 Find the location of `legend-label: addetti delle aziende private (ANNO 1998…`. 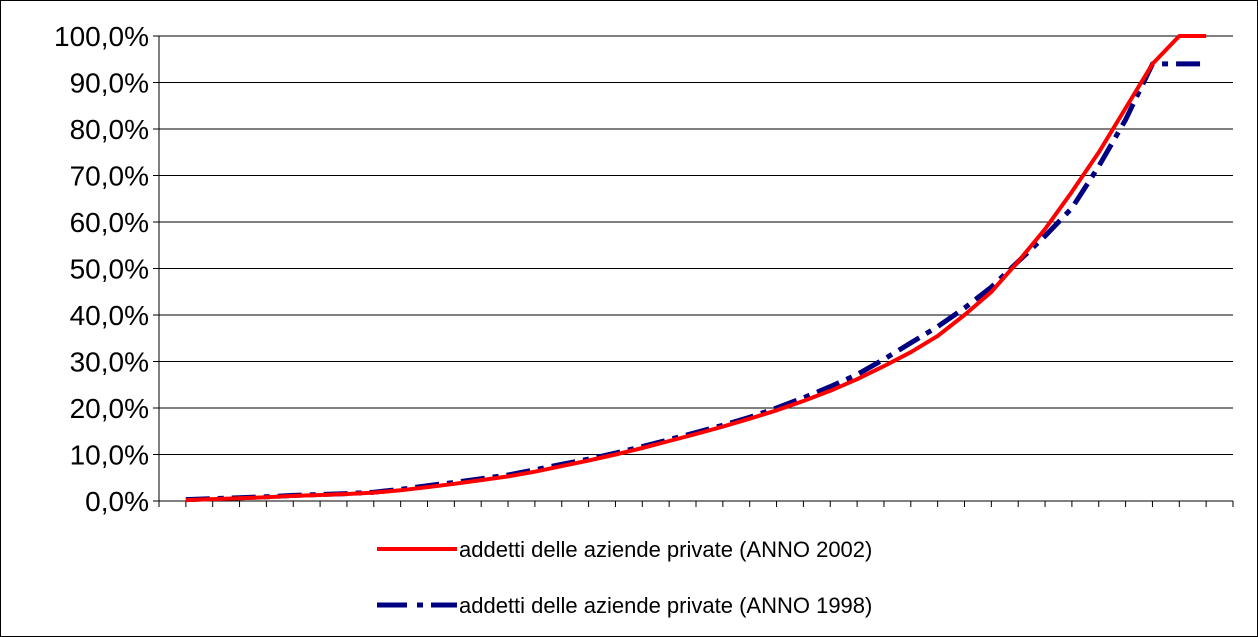

legend-label: addetti delle aziende private (ANNO 1998… is located at coordinates (665, 605).